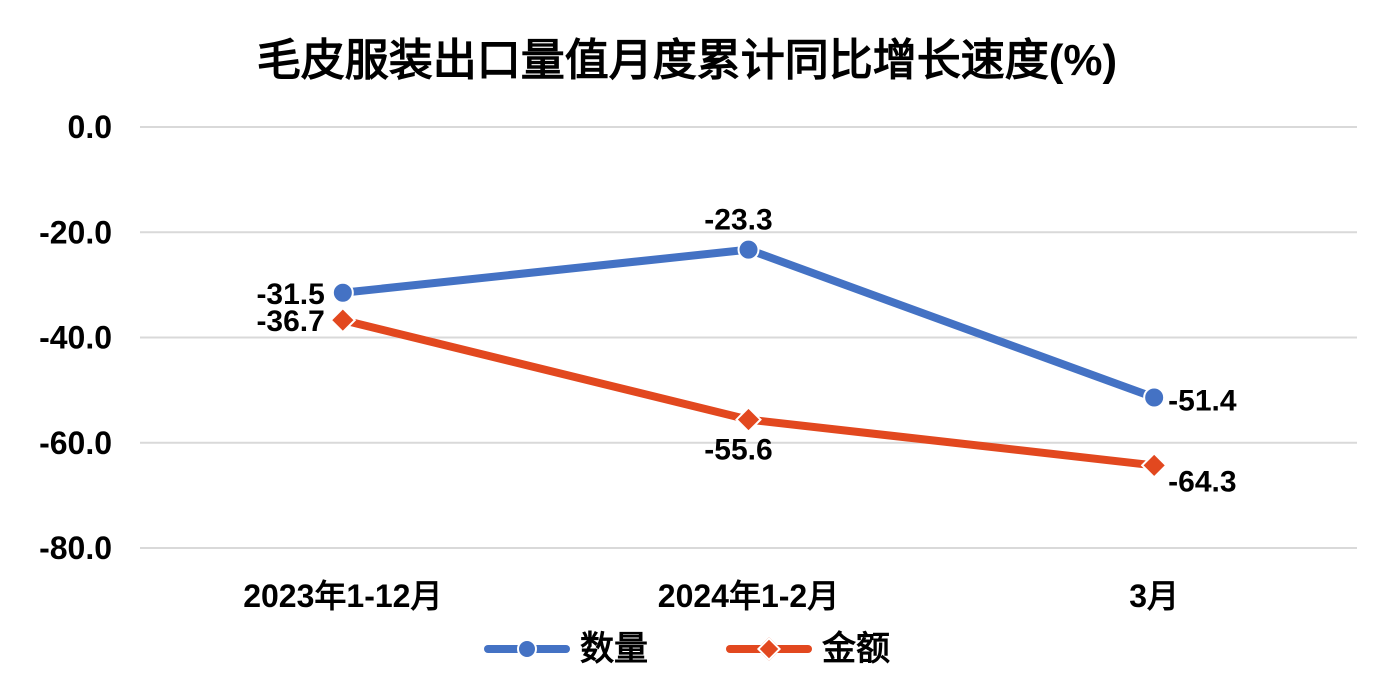 Image resolution: width=1374 pixels, height=683 pixels. Describe the element at coordinates (738, 220) in the screenshot. I see `quantity-data-label: -23.3` at that location.